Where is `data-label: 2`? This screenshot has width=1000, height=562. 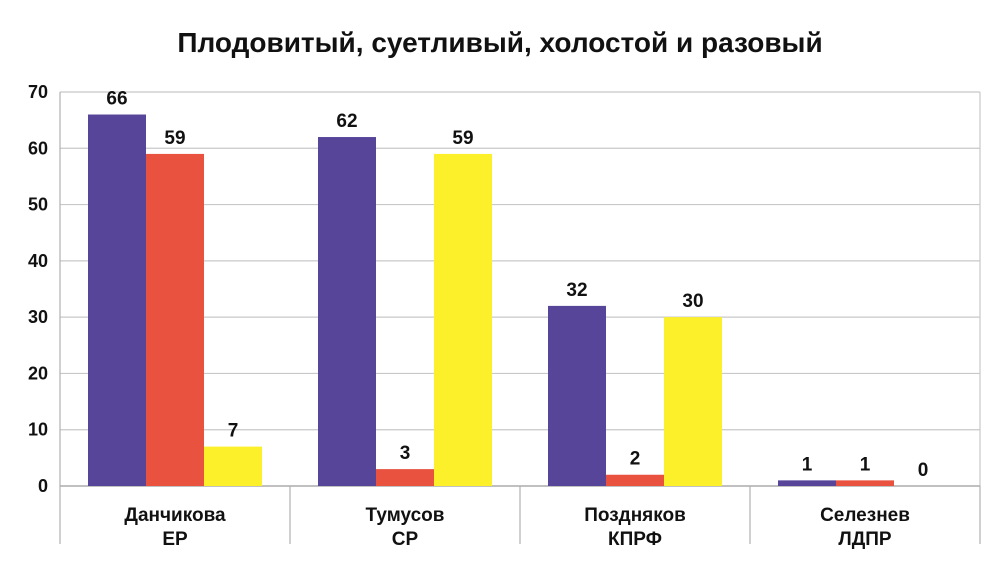
data-label: 2 is located at coordinates (635, 459).